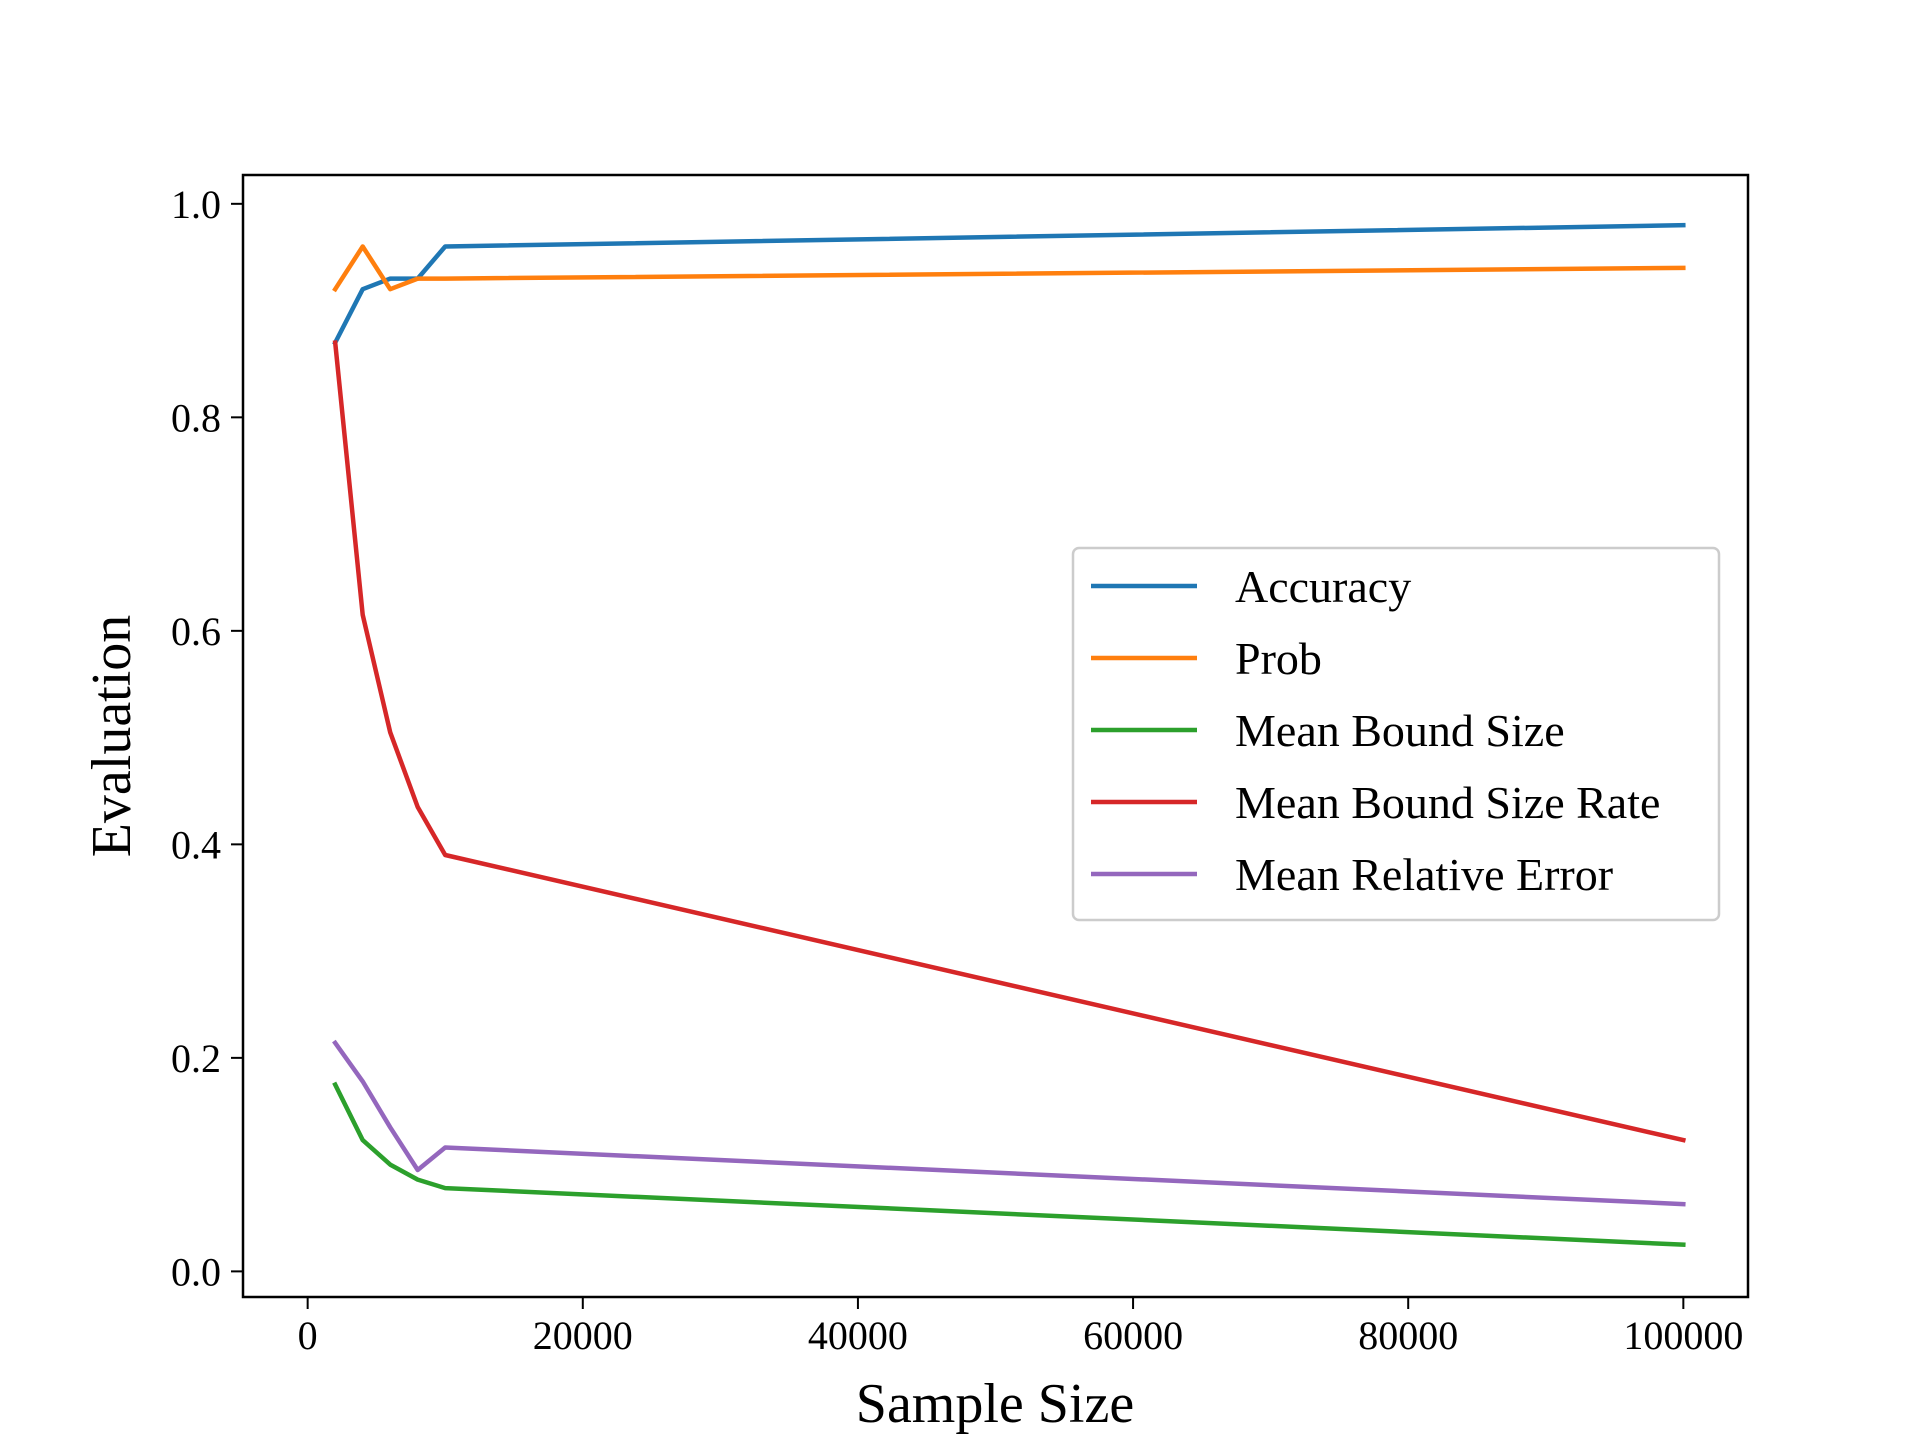  Describe the element at coordinates (196, 1271) in the screenshot. I see `y-tick-label: 0.0` at that location.